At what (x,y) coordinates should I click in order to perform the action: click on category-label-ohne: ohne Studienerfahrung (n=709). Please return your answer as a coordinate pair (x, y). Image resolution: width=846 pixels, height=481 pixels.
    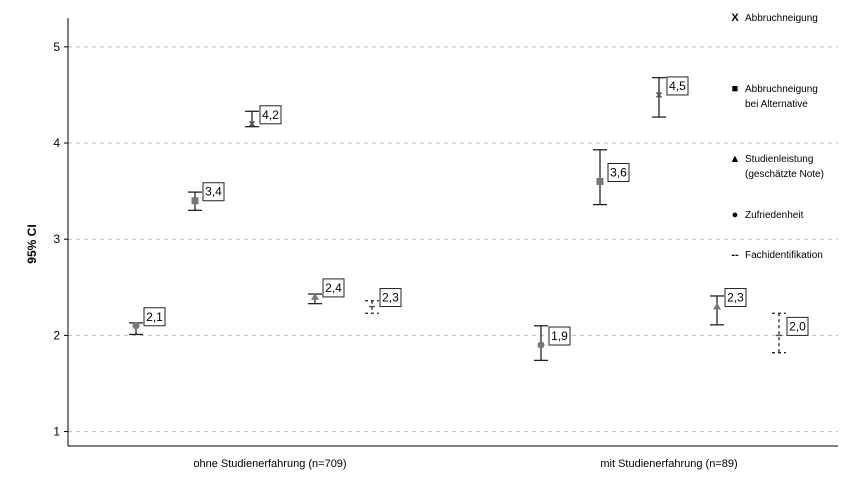
    Looking at the image, I should click on (269, 464).